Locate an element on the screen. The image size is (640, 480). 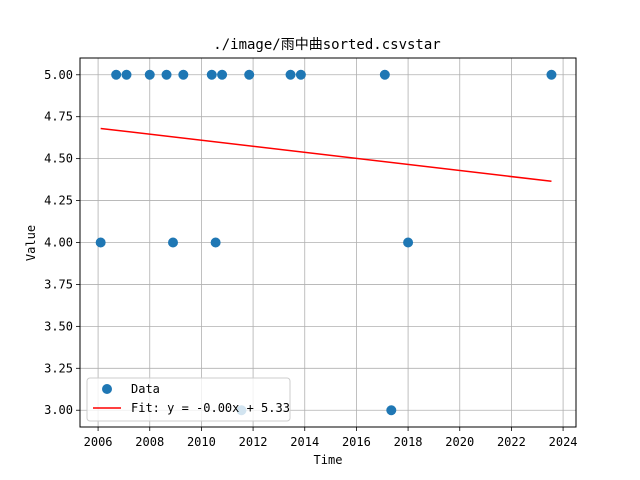
y-tick-label: 5.00 is located at coordinates (58, 75).